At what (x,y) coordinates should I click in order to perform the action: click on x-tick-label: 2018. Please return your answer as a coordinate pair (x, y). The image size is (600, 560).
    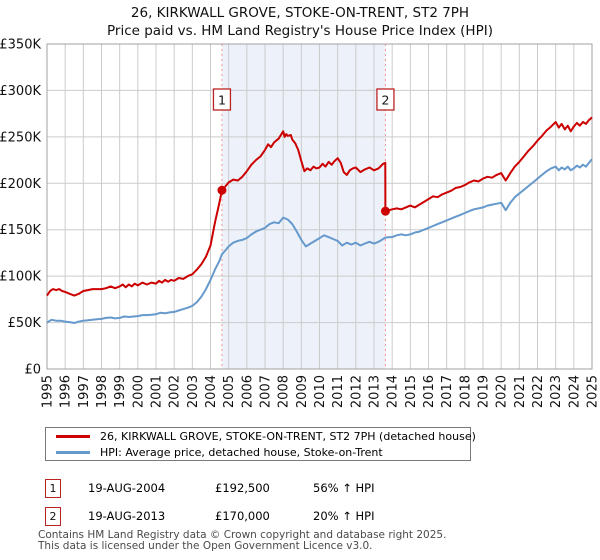
    Looking at the image, I should click on (465, 391).